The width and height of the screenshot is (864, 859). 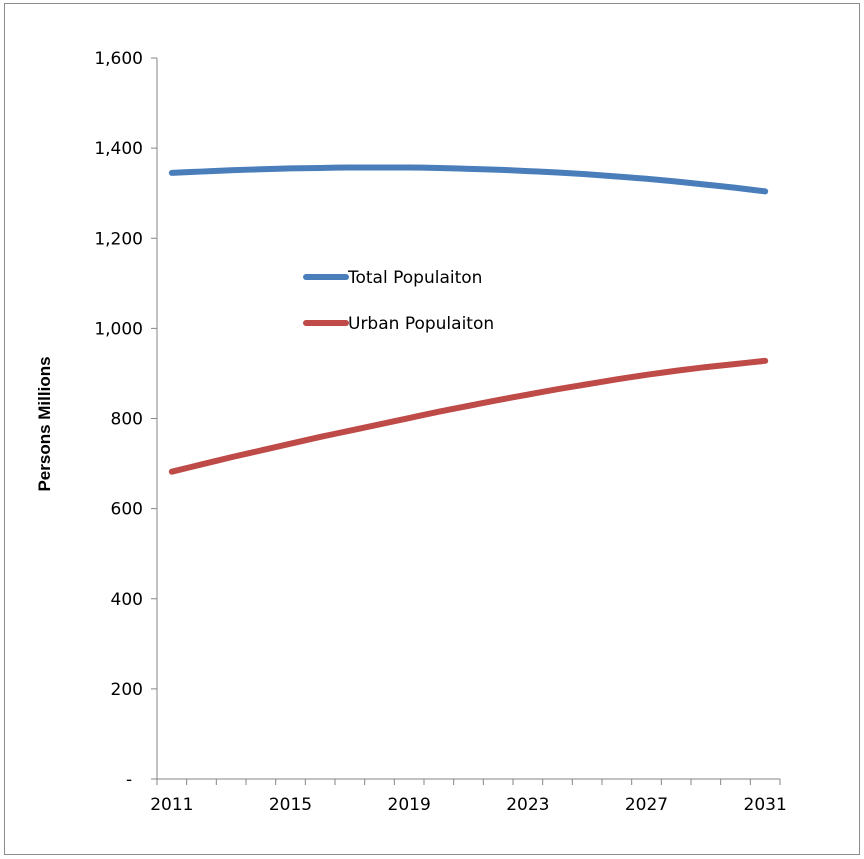 What do you see at coordinates (398, 301) in the screenshot?
I see `legend: Total Populaiton Urban Populaiton` at bounding box center [398, 301].